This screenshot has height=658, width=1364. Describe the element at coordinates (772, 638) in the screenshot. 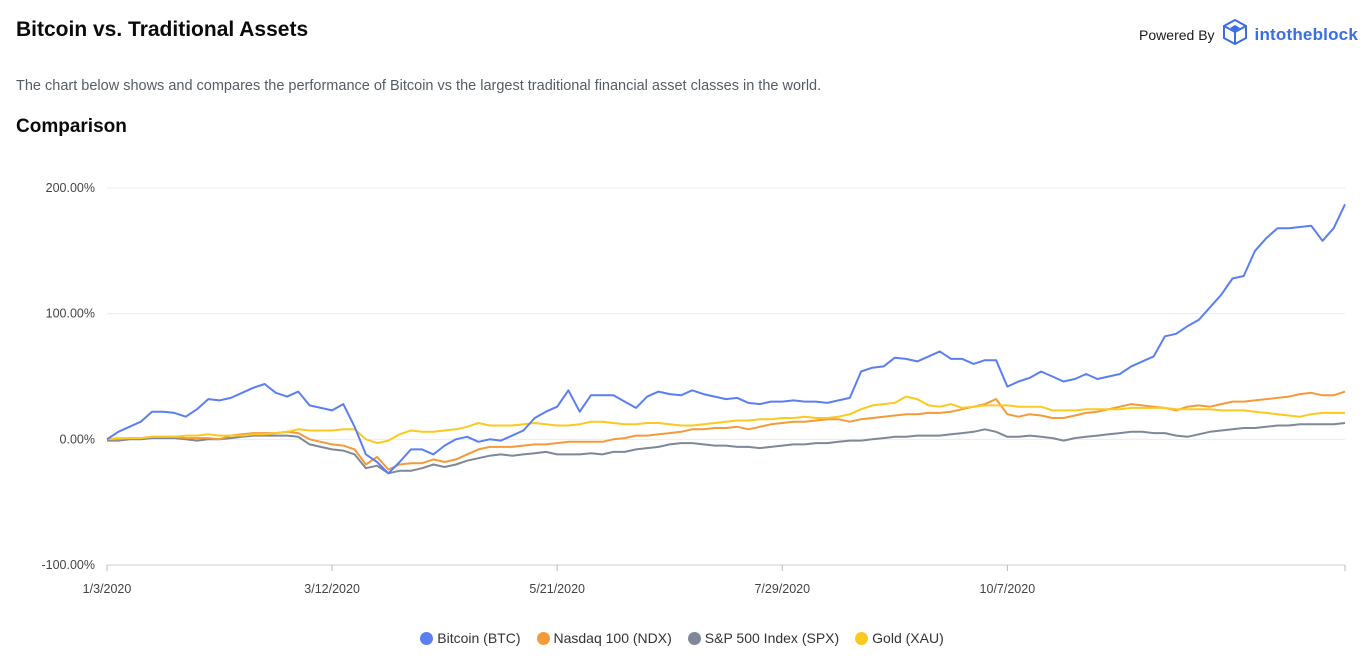

I see `legend-label: S&P 500 Index (SPX)` at that location.